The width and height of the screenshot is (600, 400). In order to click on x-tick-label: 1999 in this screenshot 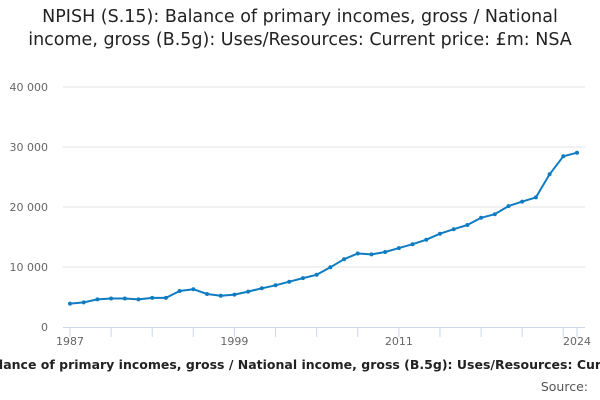, I will do `click(234, 341)`.